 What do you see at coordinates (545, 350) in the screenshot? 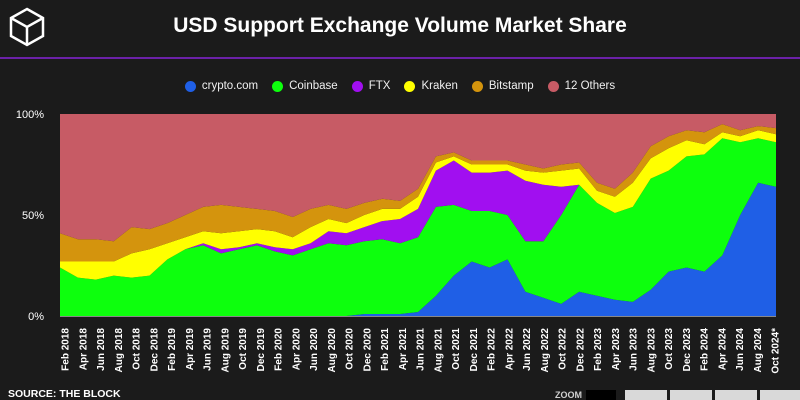
I see `x-tick-label: Aug 2022` at bounding box center [545, 350].